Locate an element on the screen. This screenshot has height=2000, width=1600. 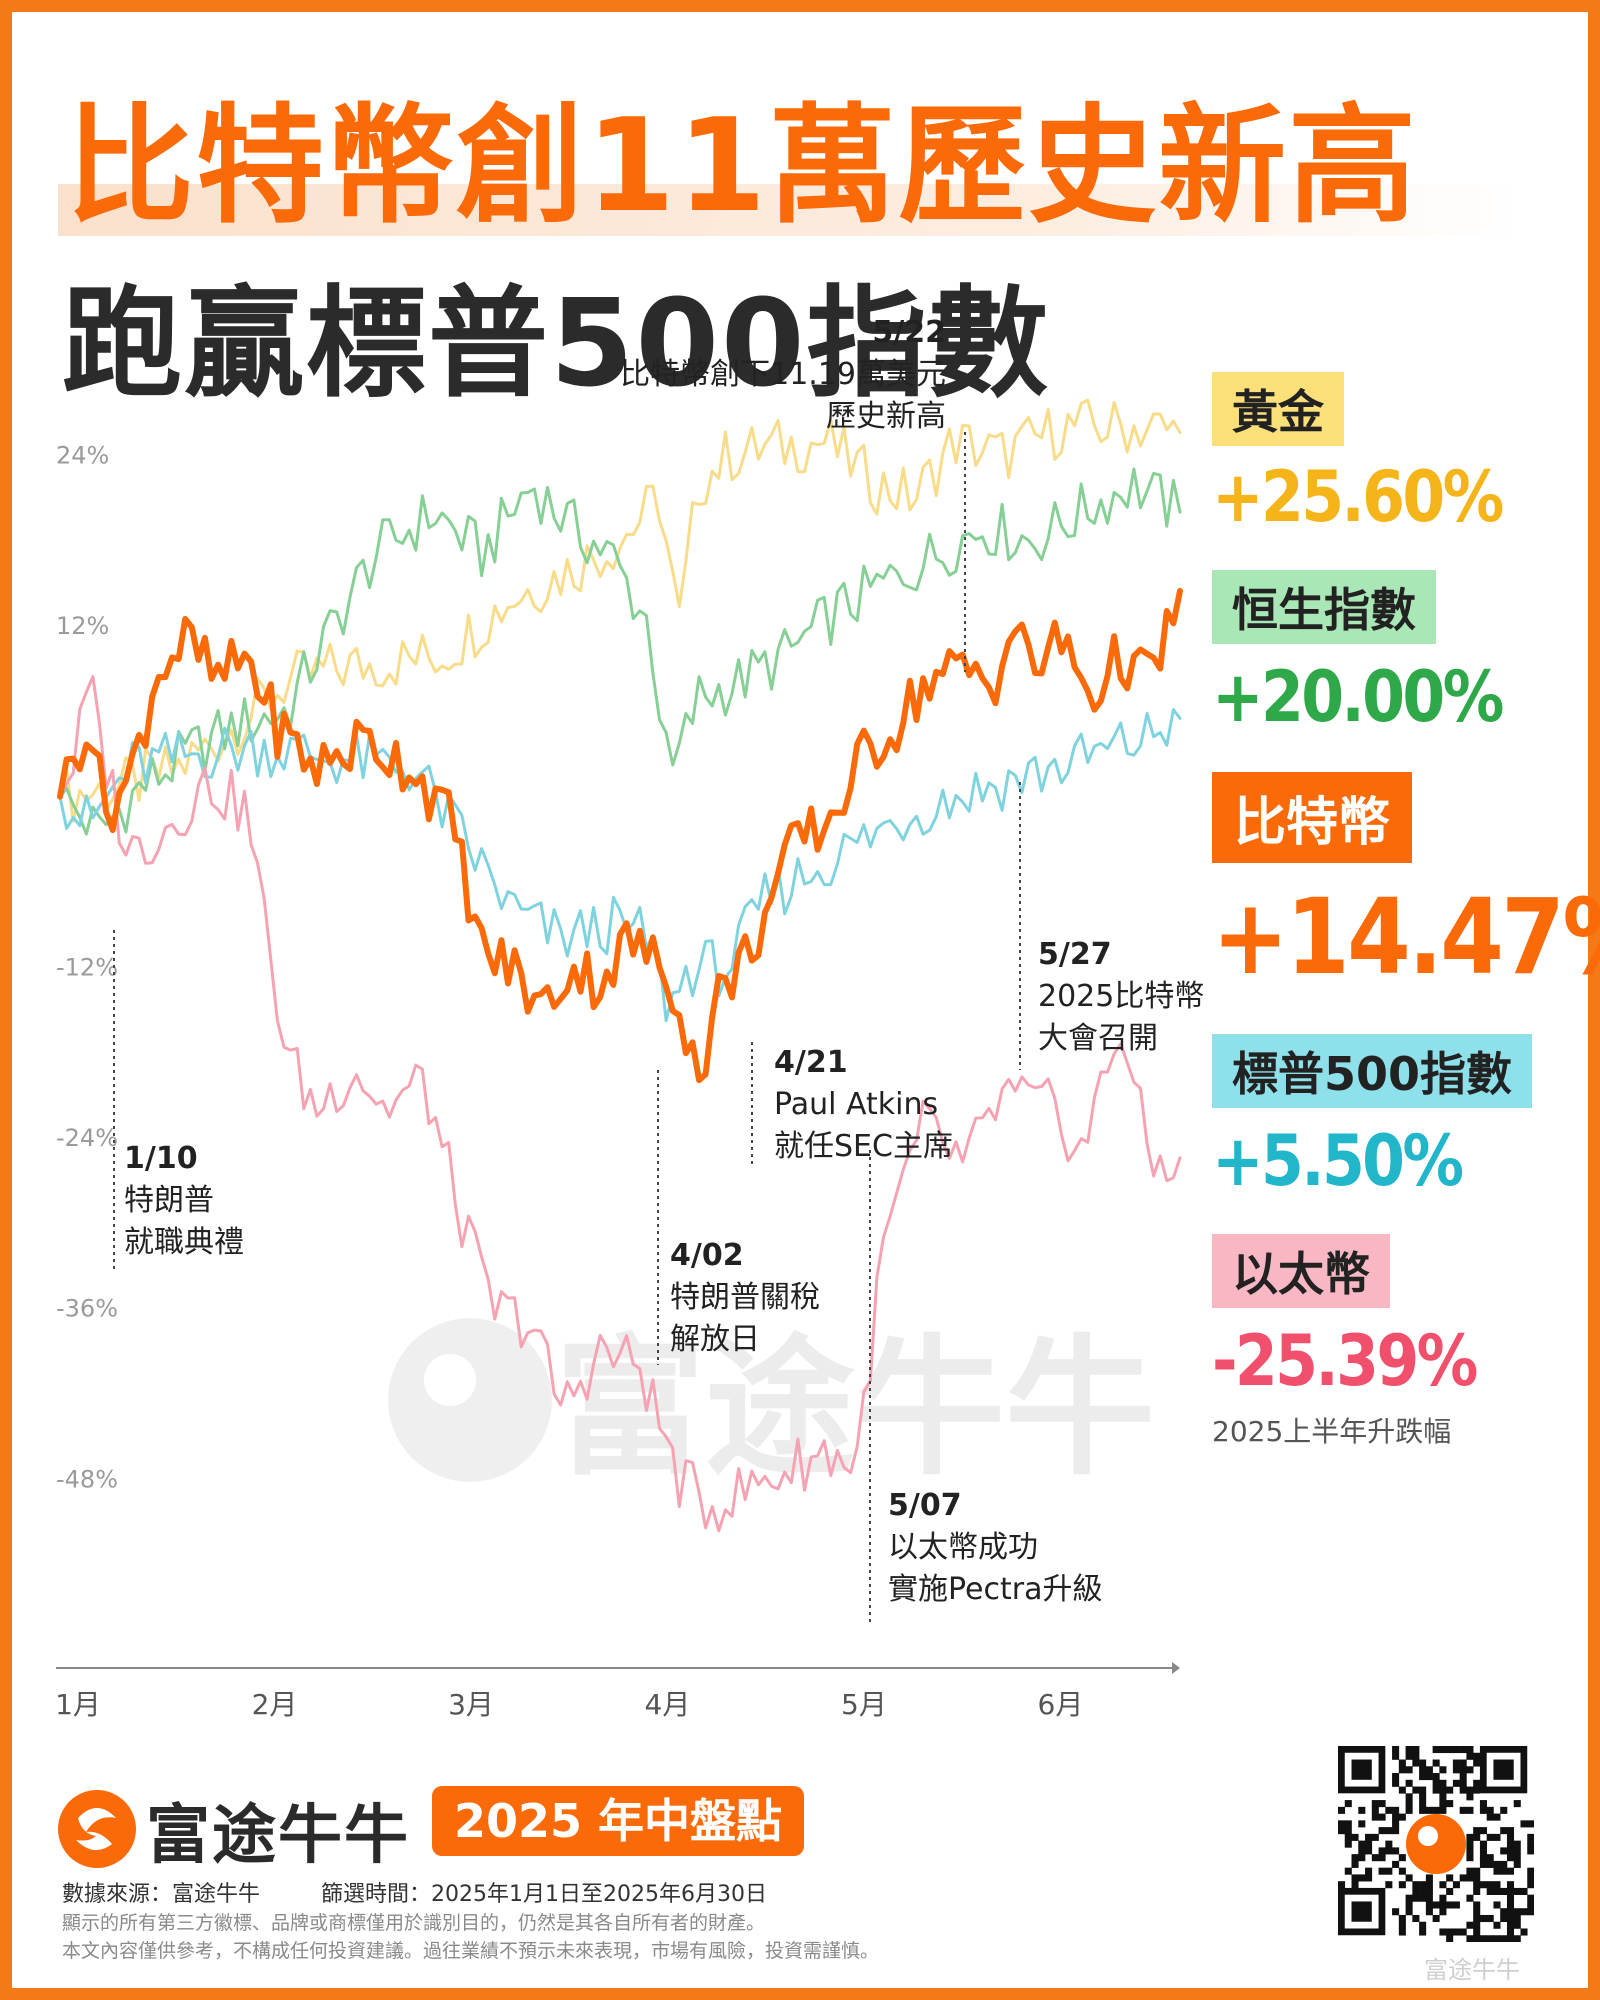
x-tick-label: 1月 is located at coordinates (78, 1704).